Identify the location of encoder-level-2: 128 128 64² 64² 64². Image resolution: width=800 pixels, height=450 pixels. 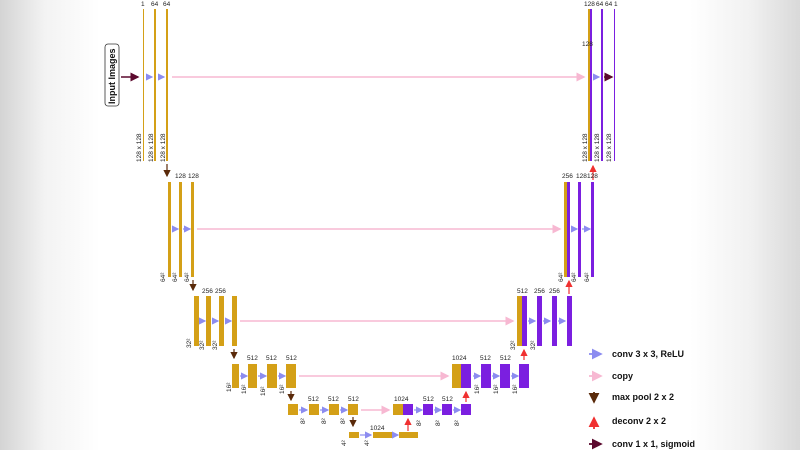
(179, 227).